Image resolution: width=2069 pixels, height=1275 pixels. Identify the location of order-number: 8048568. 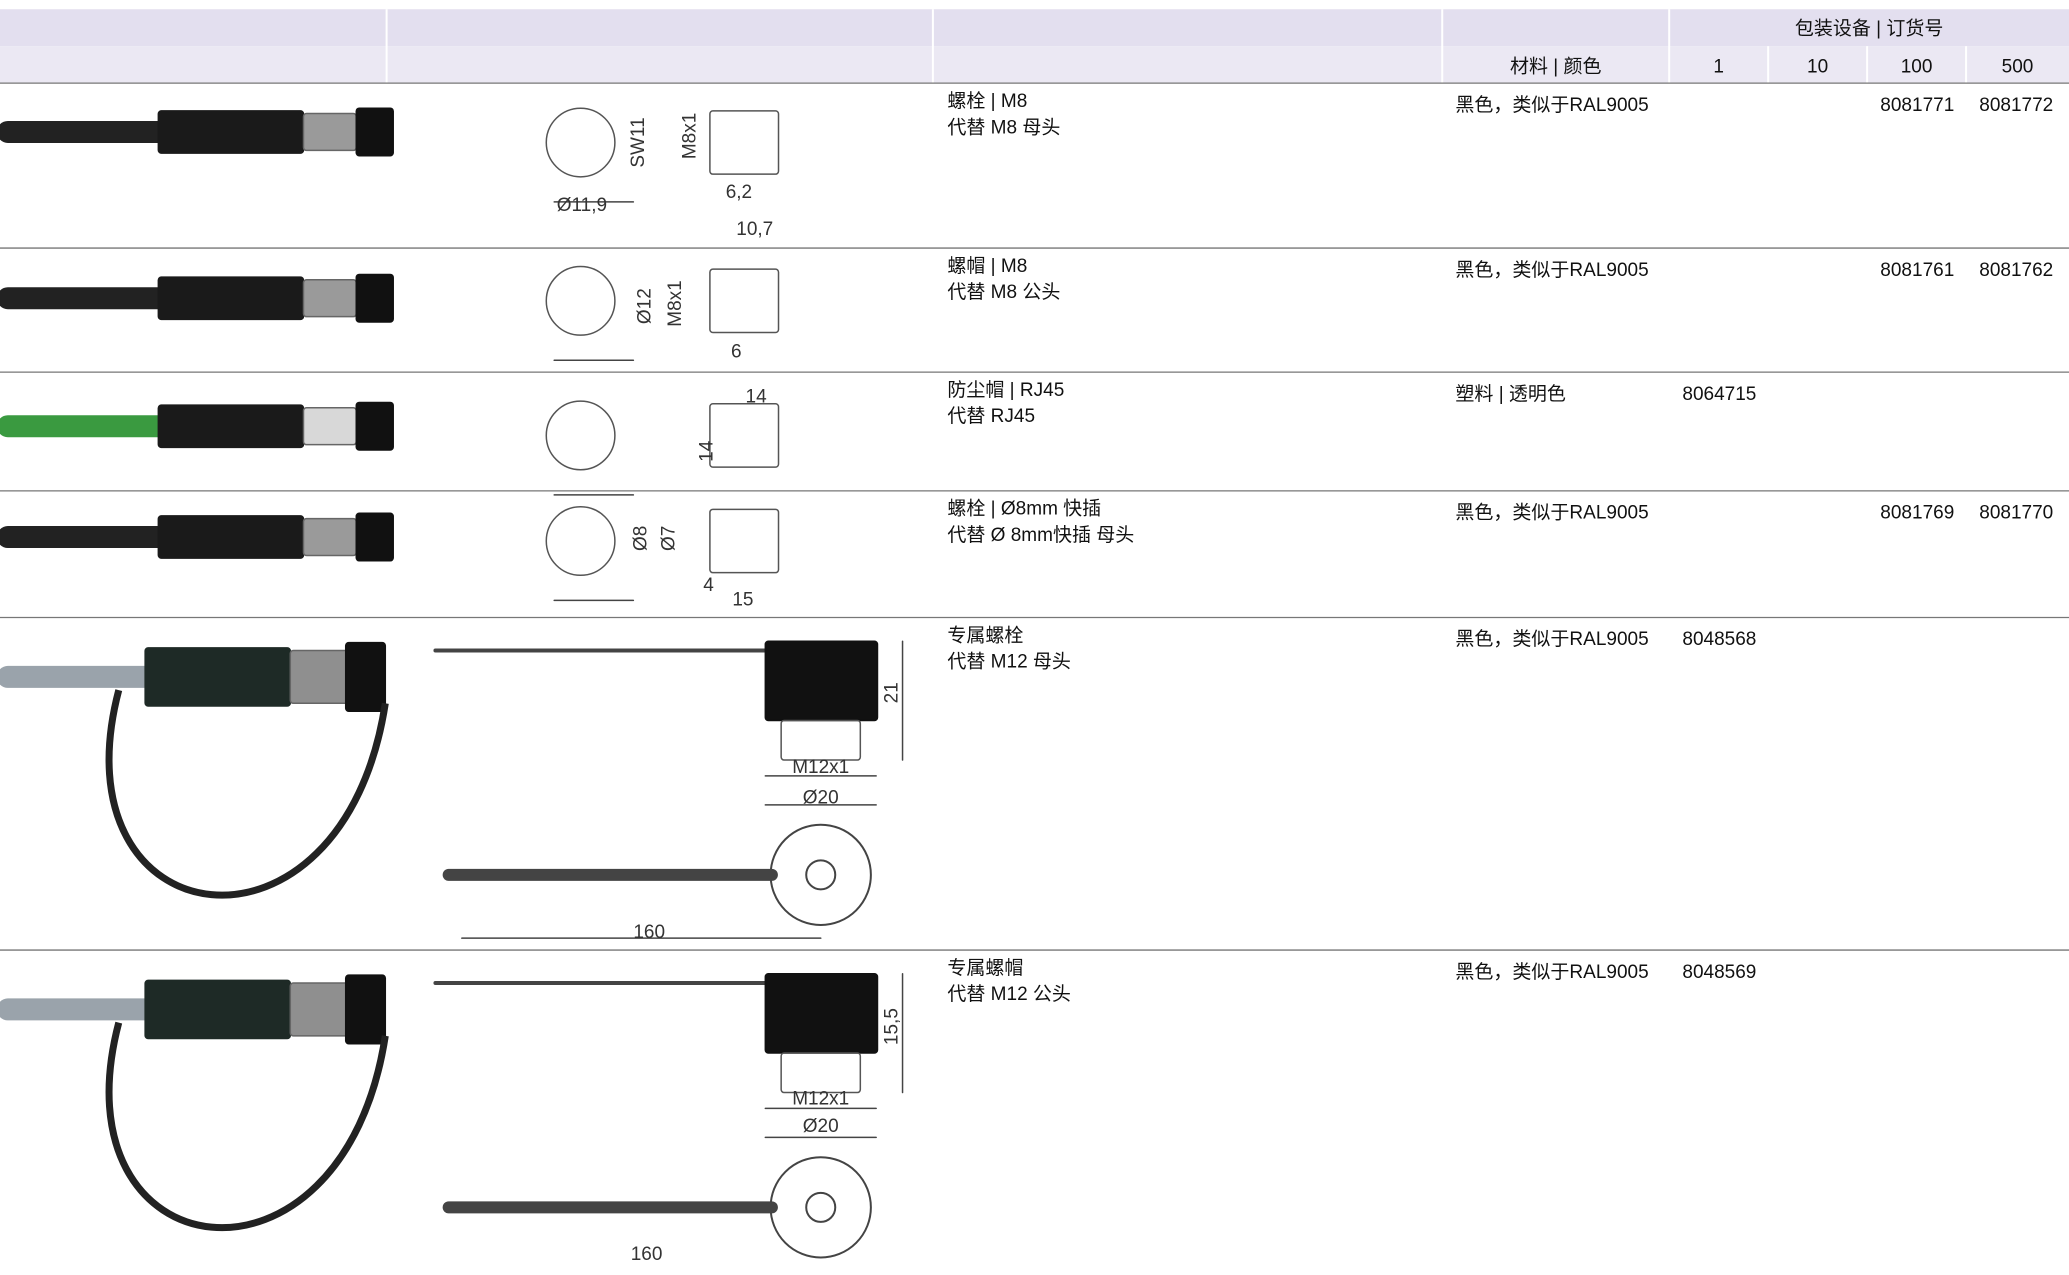
(1719, 639).